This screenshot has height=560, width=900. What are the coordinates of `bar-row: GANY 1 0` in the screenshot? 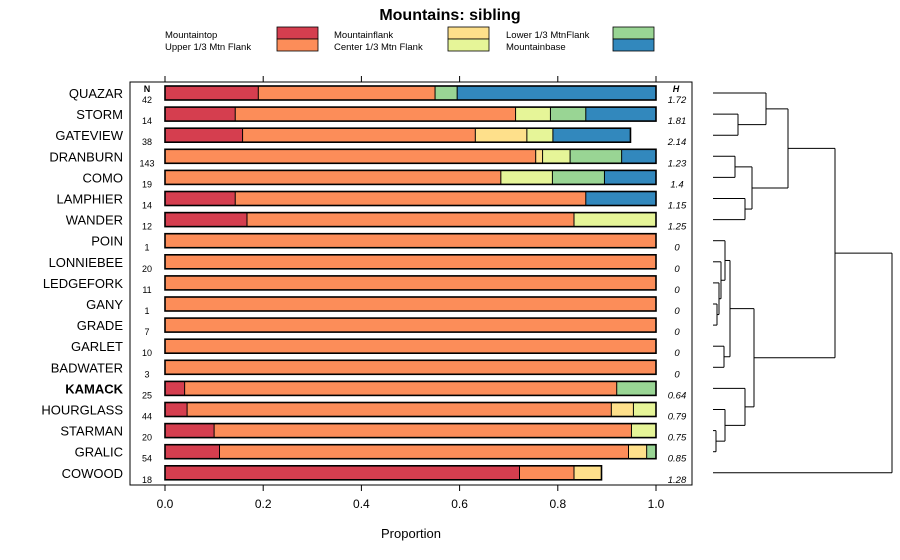 It's located at (383, 306).